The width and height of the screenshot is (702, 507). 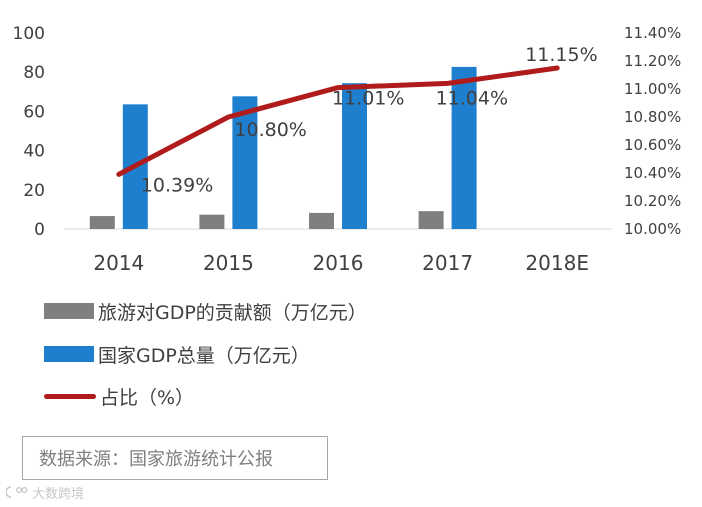 I want to click on source-text: 数据来源：国家旅游统计公报, so click(x=156, y=459).